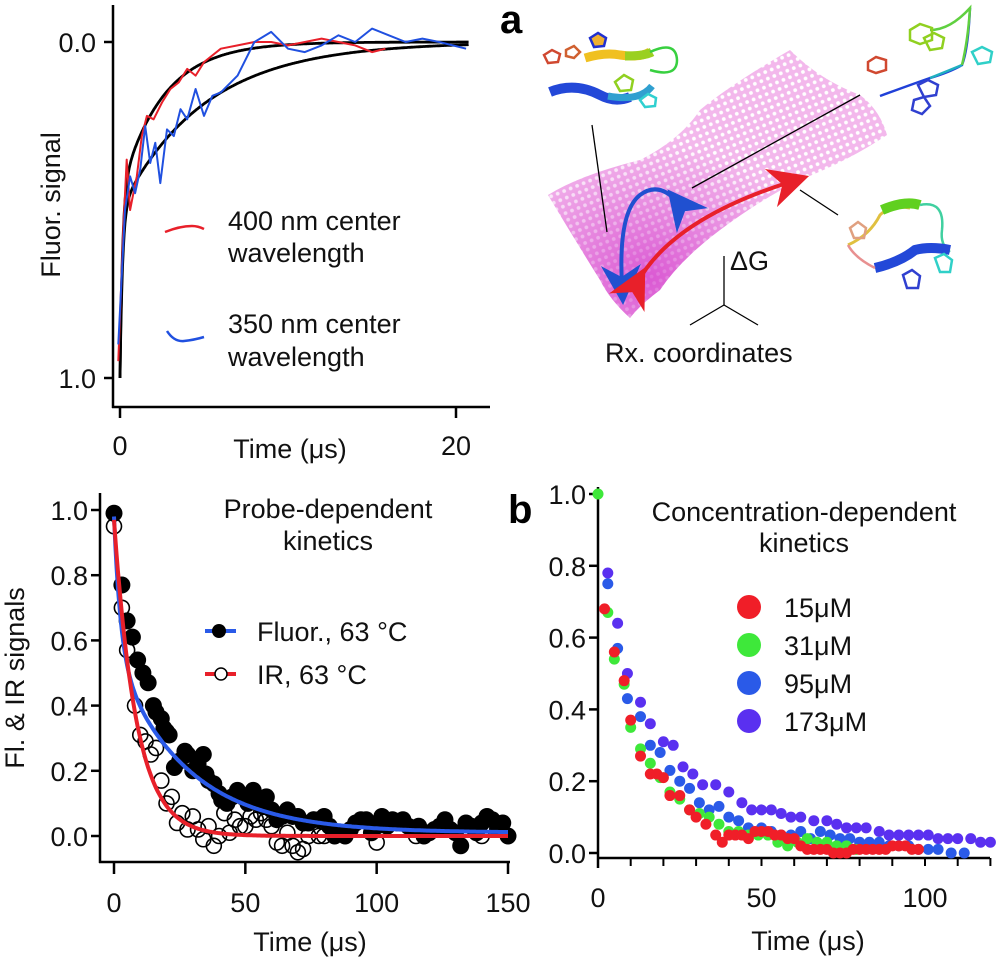 The height and width of the screenshot is (963, 1000). I want to click on leader-line-intermediate, so click(819, 202).